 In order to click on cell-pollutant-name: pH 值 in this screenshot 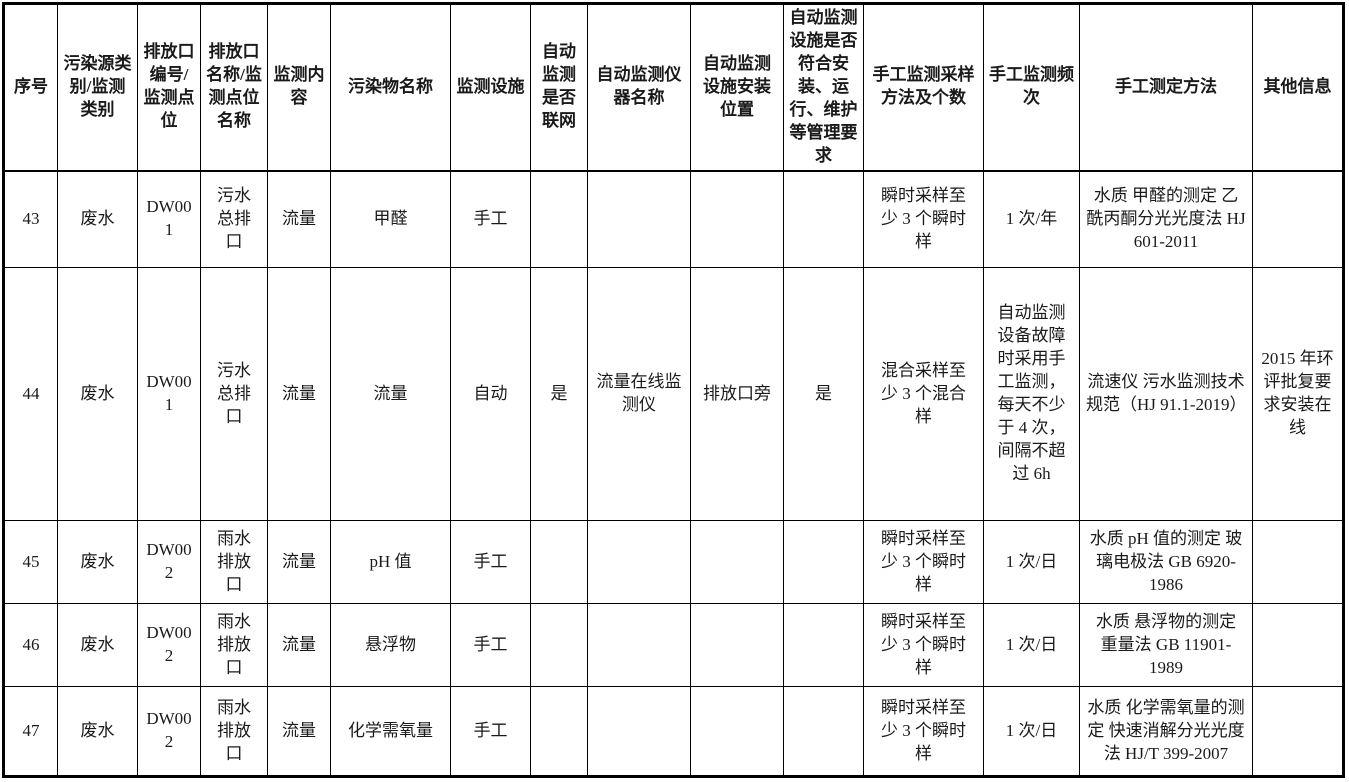, I will do `click(390, 562)`.